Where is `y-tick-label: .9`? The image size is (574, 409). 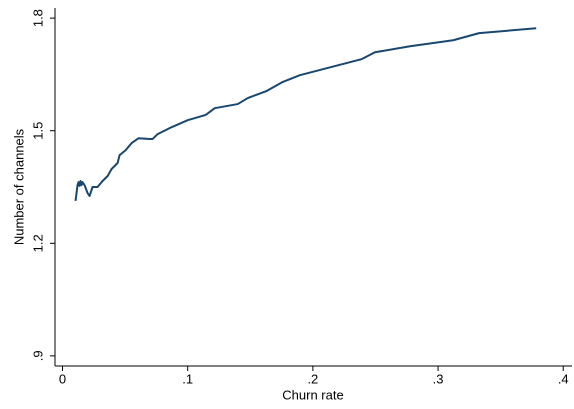
y-tick-label: .9 is located at coordinates (37, 355).